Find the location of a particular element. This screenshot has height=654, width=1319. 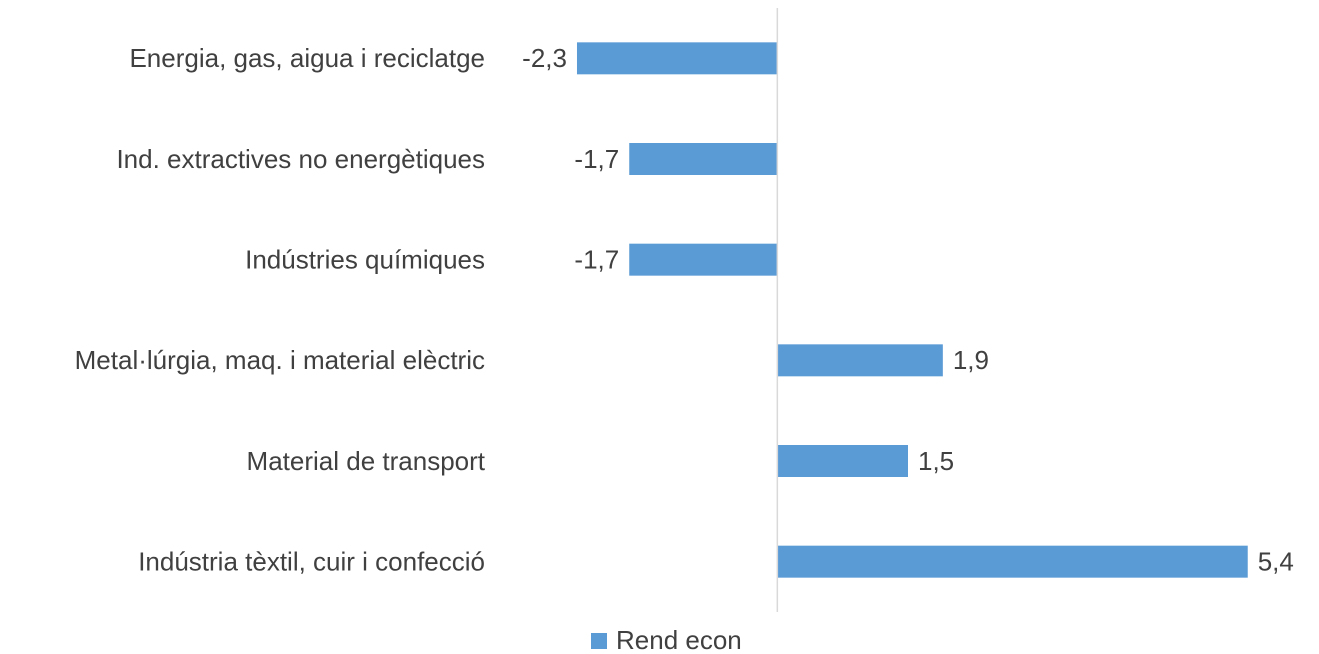

y-tick-label: Metal·lúrgia, maq. i material elèctric is located at coordinates (280, 360).